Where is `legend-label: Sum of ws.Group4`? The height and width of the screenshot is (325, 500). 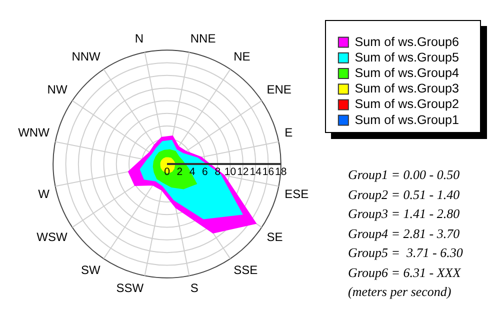 legend-label: Sum of ws.Group4 is located at coordinates (407, 73).